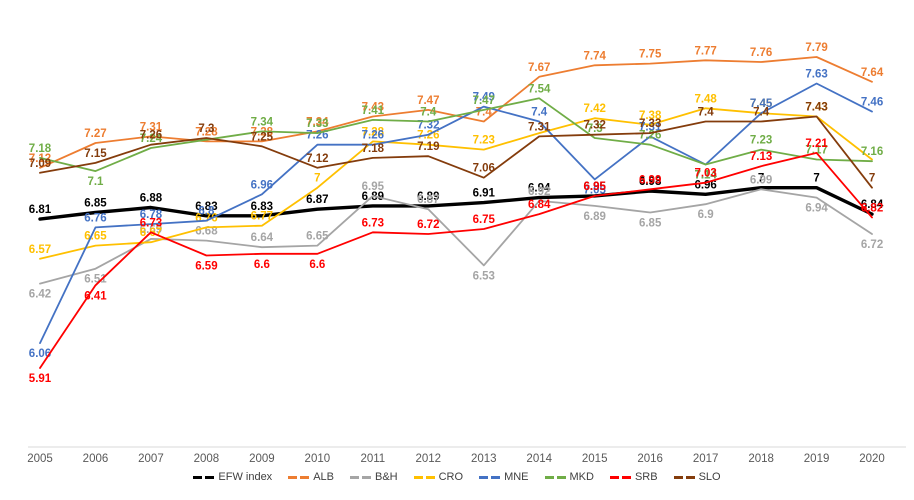 The image size is (914, 500). I want to click on data-label-srb-2010: 6.6, so click(317, 265).